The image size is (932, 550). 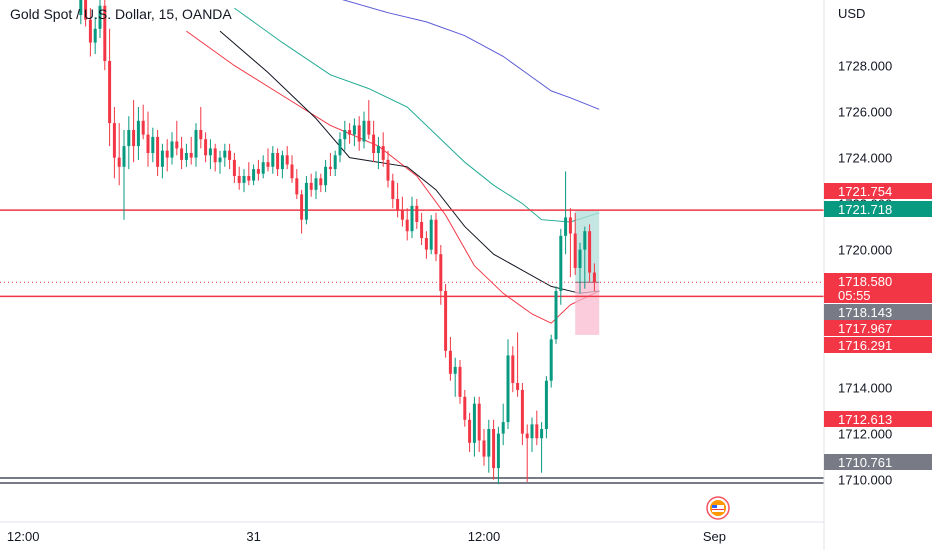 What do you see at coordinates (865, 250) in the screenshot?
I see `price-tick-label: 1720.000` at bounding box center [865, 250].